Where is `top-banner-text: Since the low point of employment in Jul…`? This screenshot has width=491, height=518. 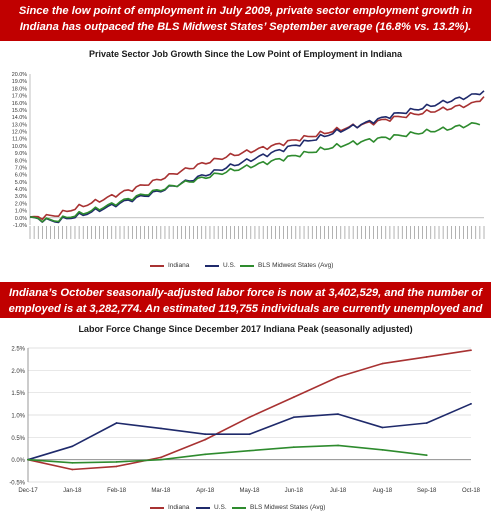 top-banner-text: Since the low point of employment in Jul… is located at coordinates (245, 19).